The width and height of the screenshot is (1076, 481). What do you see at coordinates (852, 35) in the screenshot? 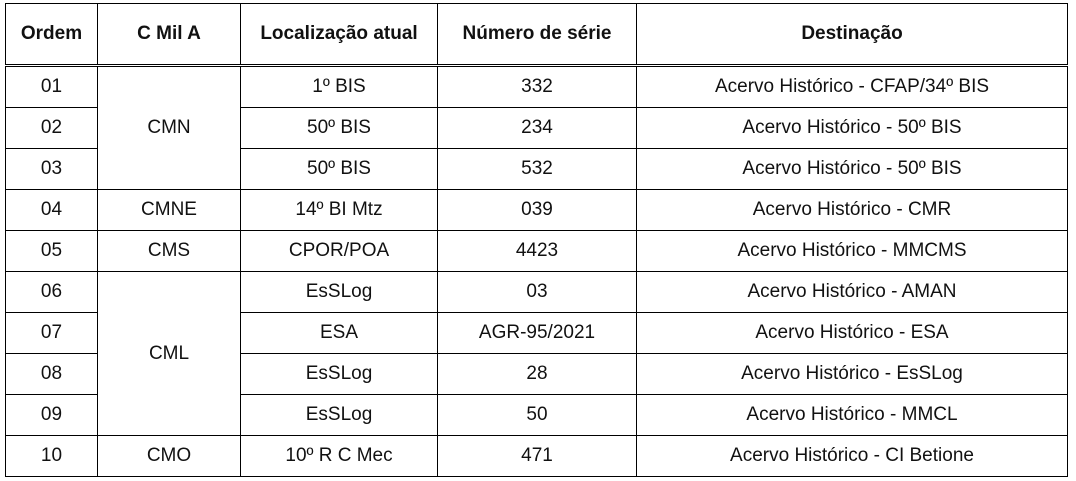
I see `header-cell: Destinação` at bounding box center [852, 35].